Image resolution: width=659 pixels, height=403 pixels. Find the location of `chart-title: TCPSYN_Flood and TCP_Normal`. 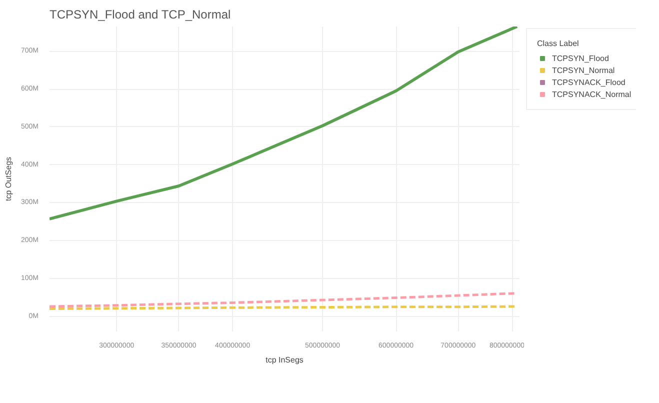

chart-title: TCPSYN_Flood and TCP_Normal is located at coordinates (140, 15).